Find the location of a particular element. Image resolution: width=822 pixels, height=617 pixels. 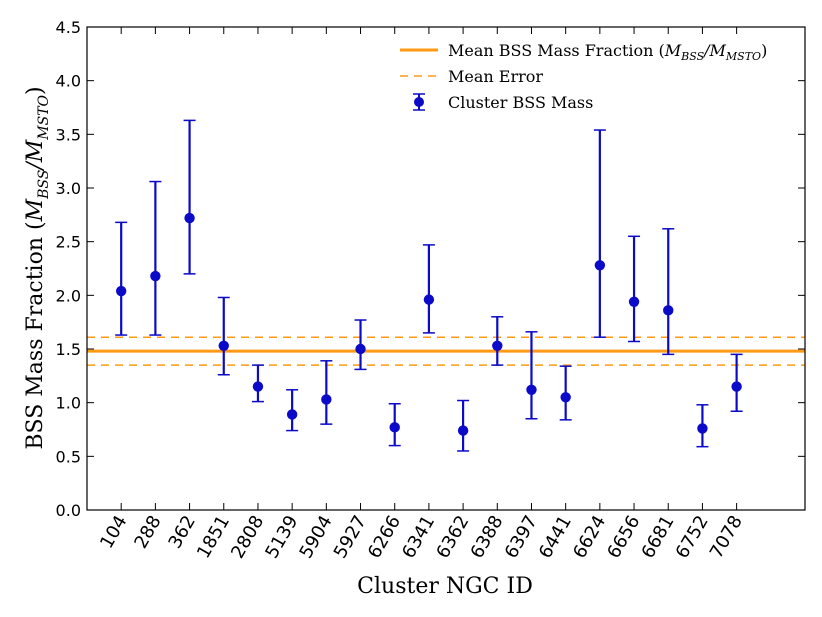

y-tick-label-4.5: 4.5 is located at coordinates (68, 27).